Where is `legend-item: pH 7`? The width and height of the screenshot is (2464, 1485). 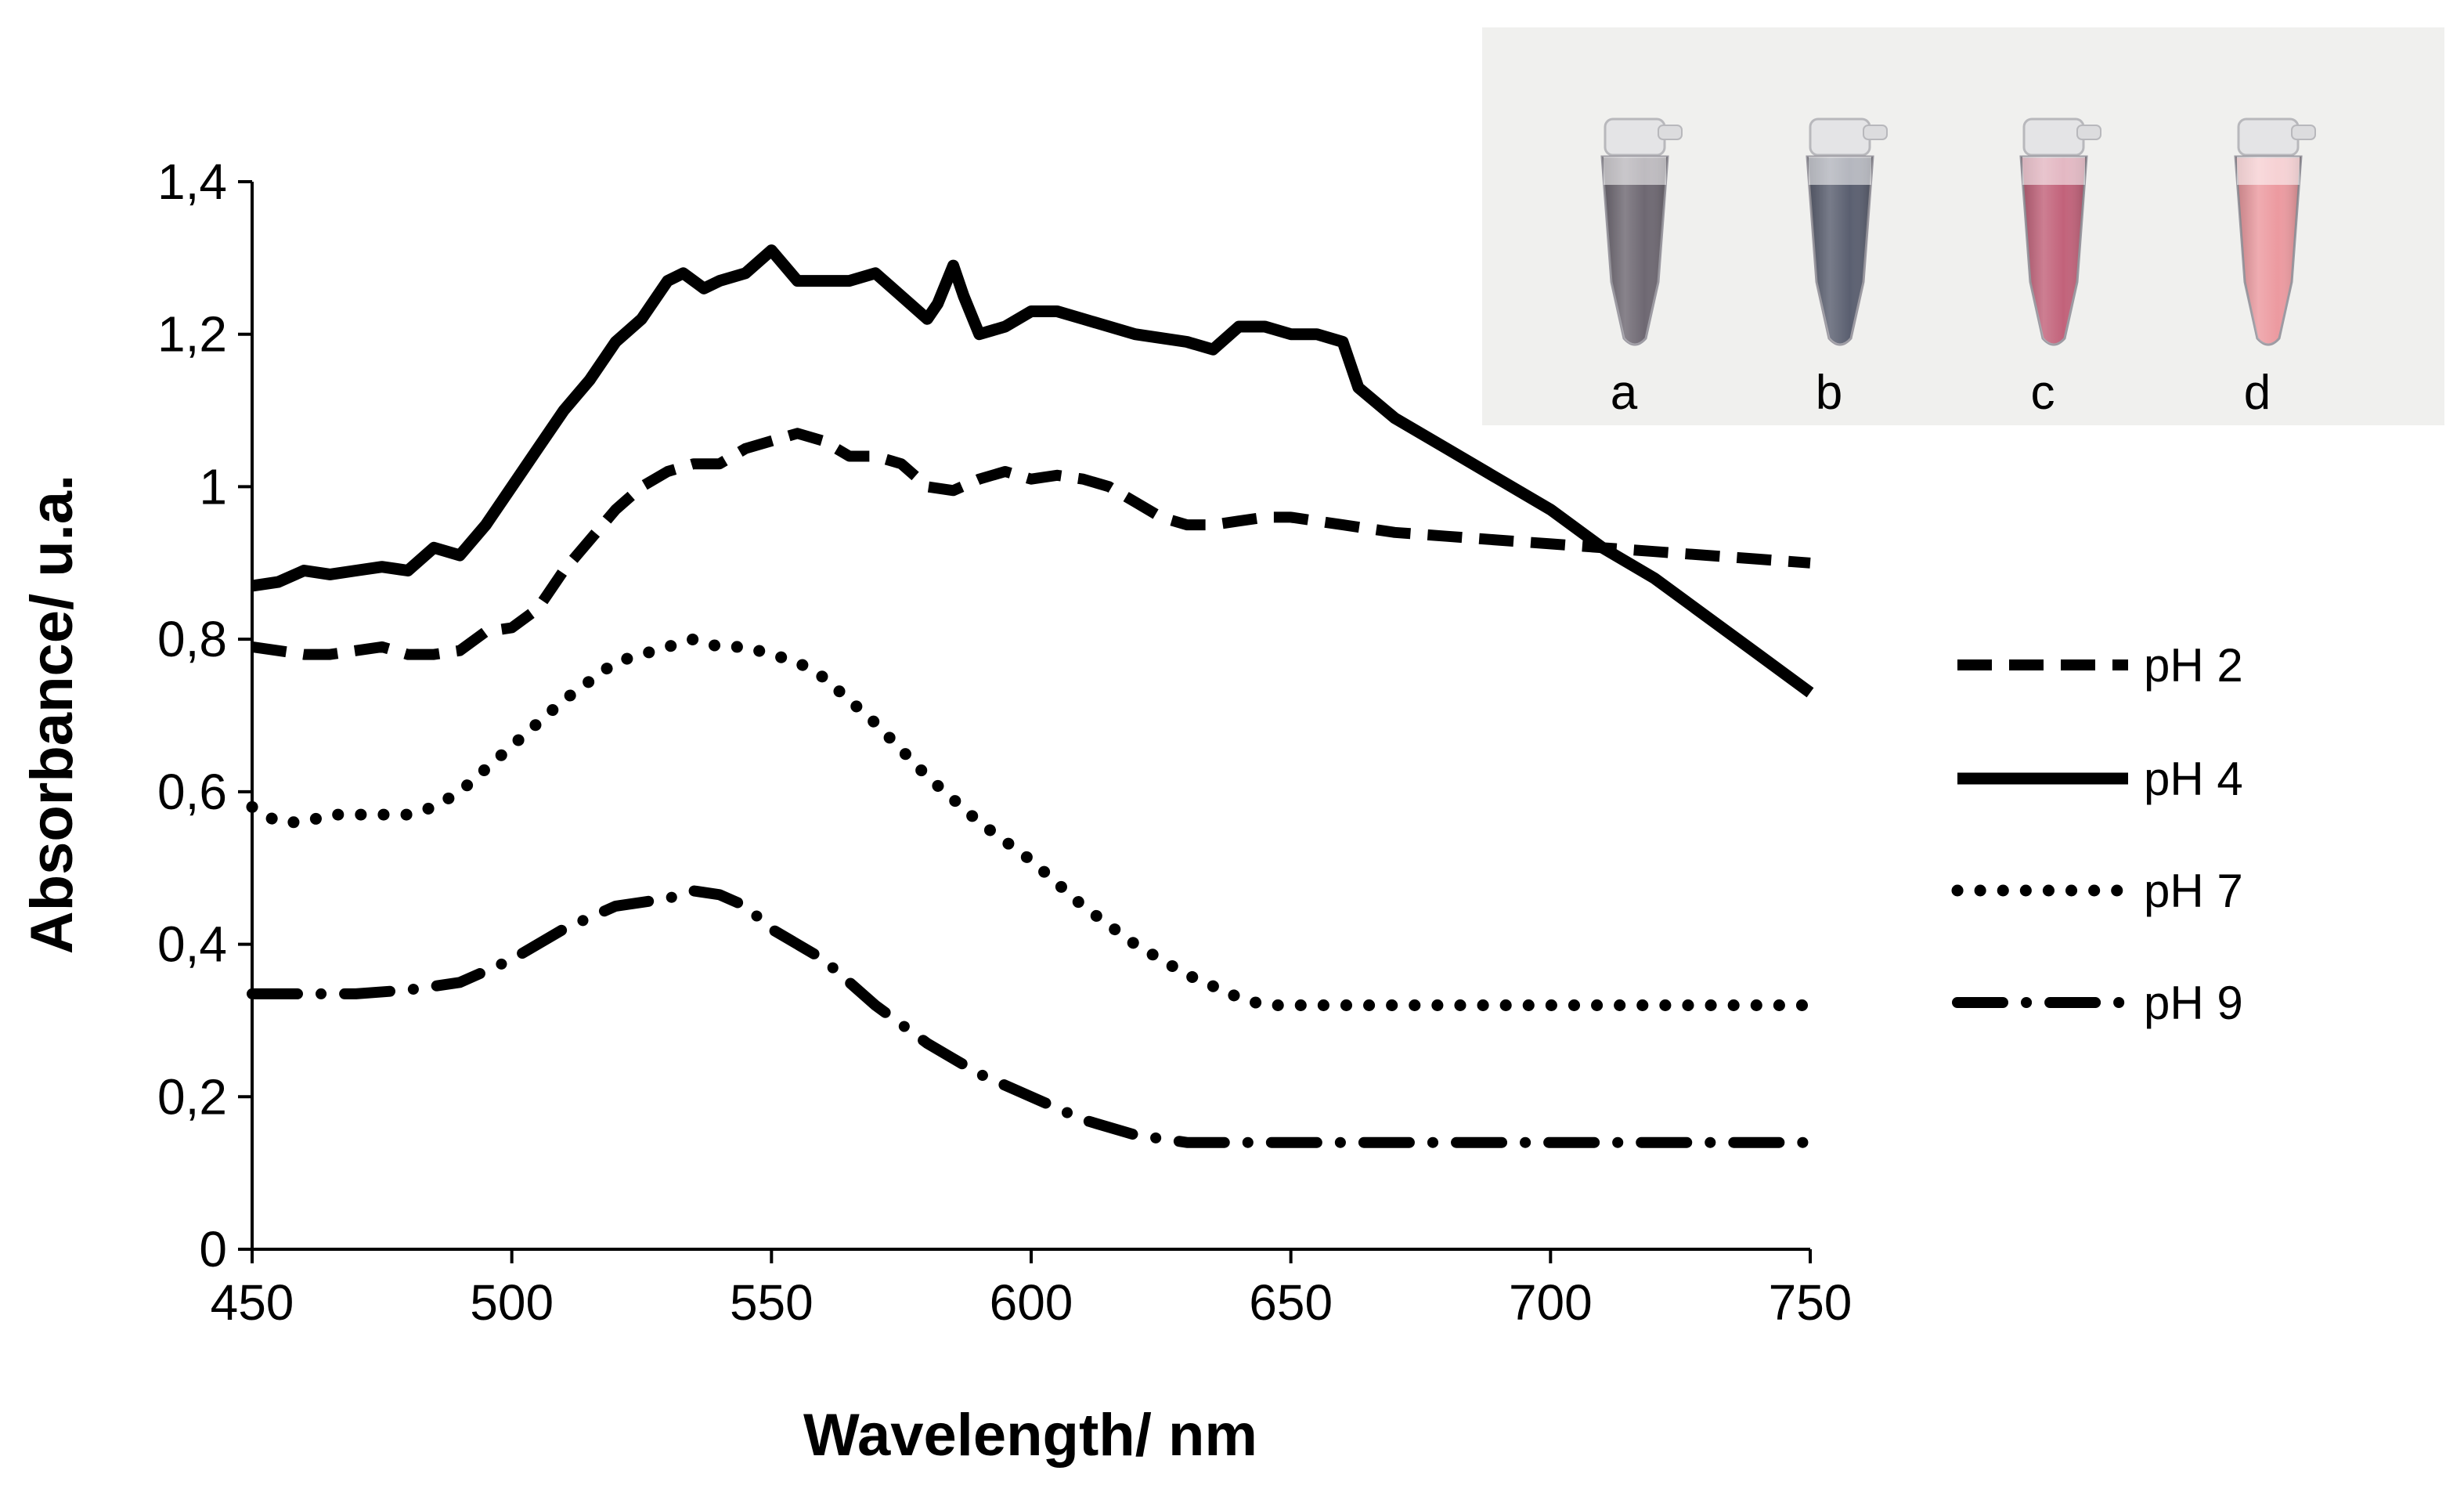 legend-item: pH 7 is located at coordinates (2097, 891).